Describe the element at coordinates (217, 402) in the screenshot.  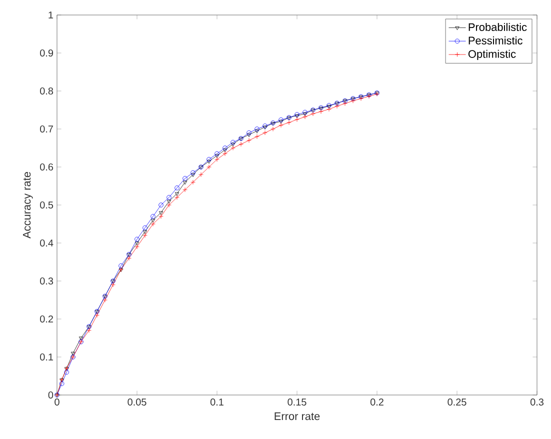
I see `x-tick-label: 0.1` at that location.